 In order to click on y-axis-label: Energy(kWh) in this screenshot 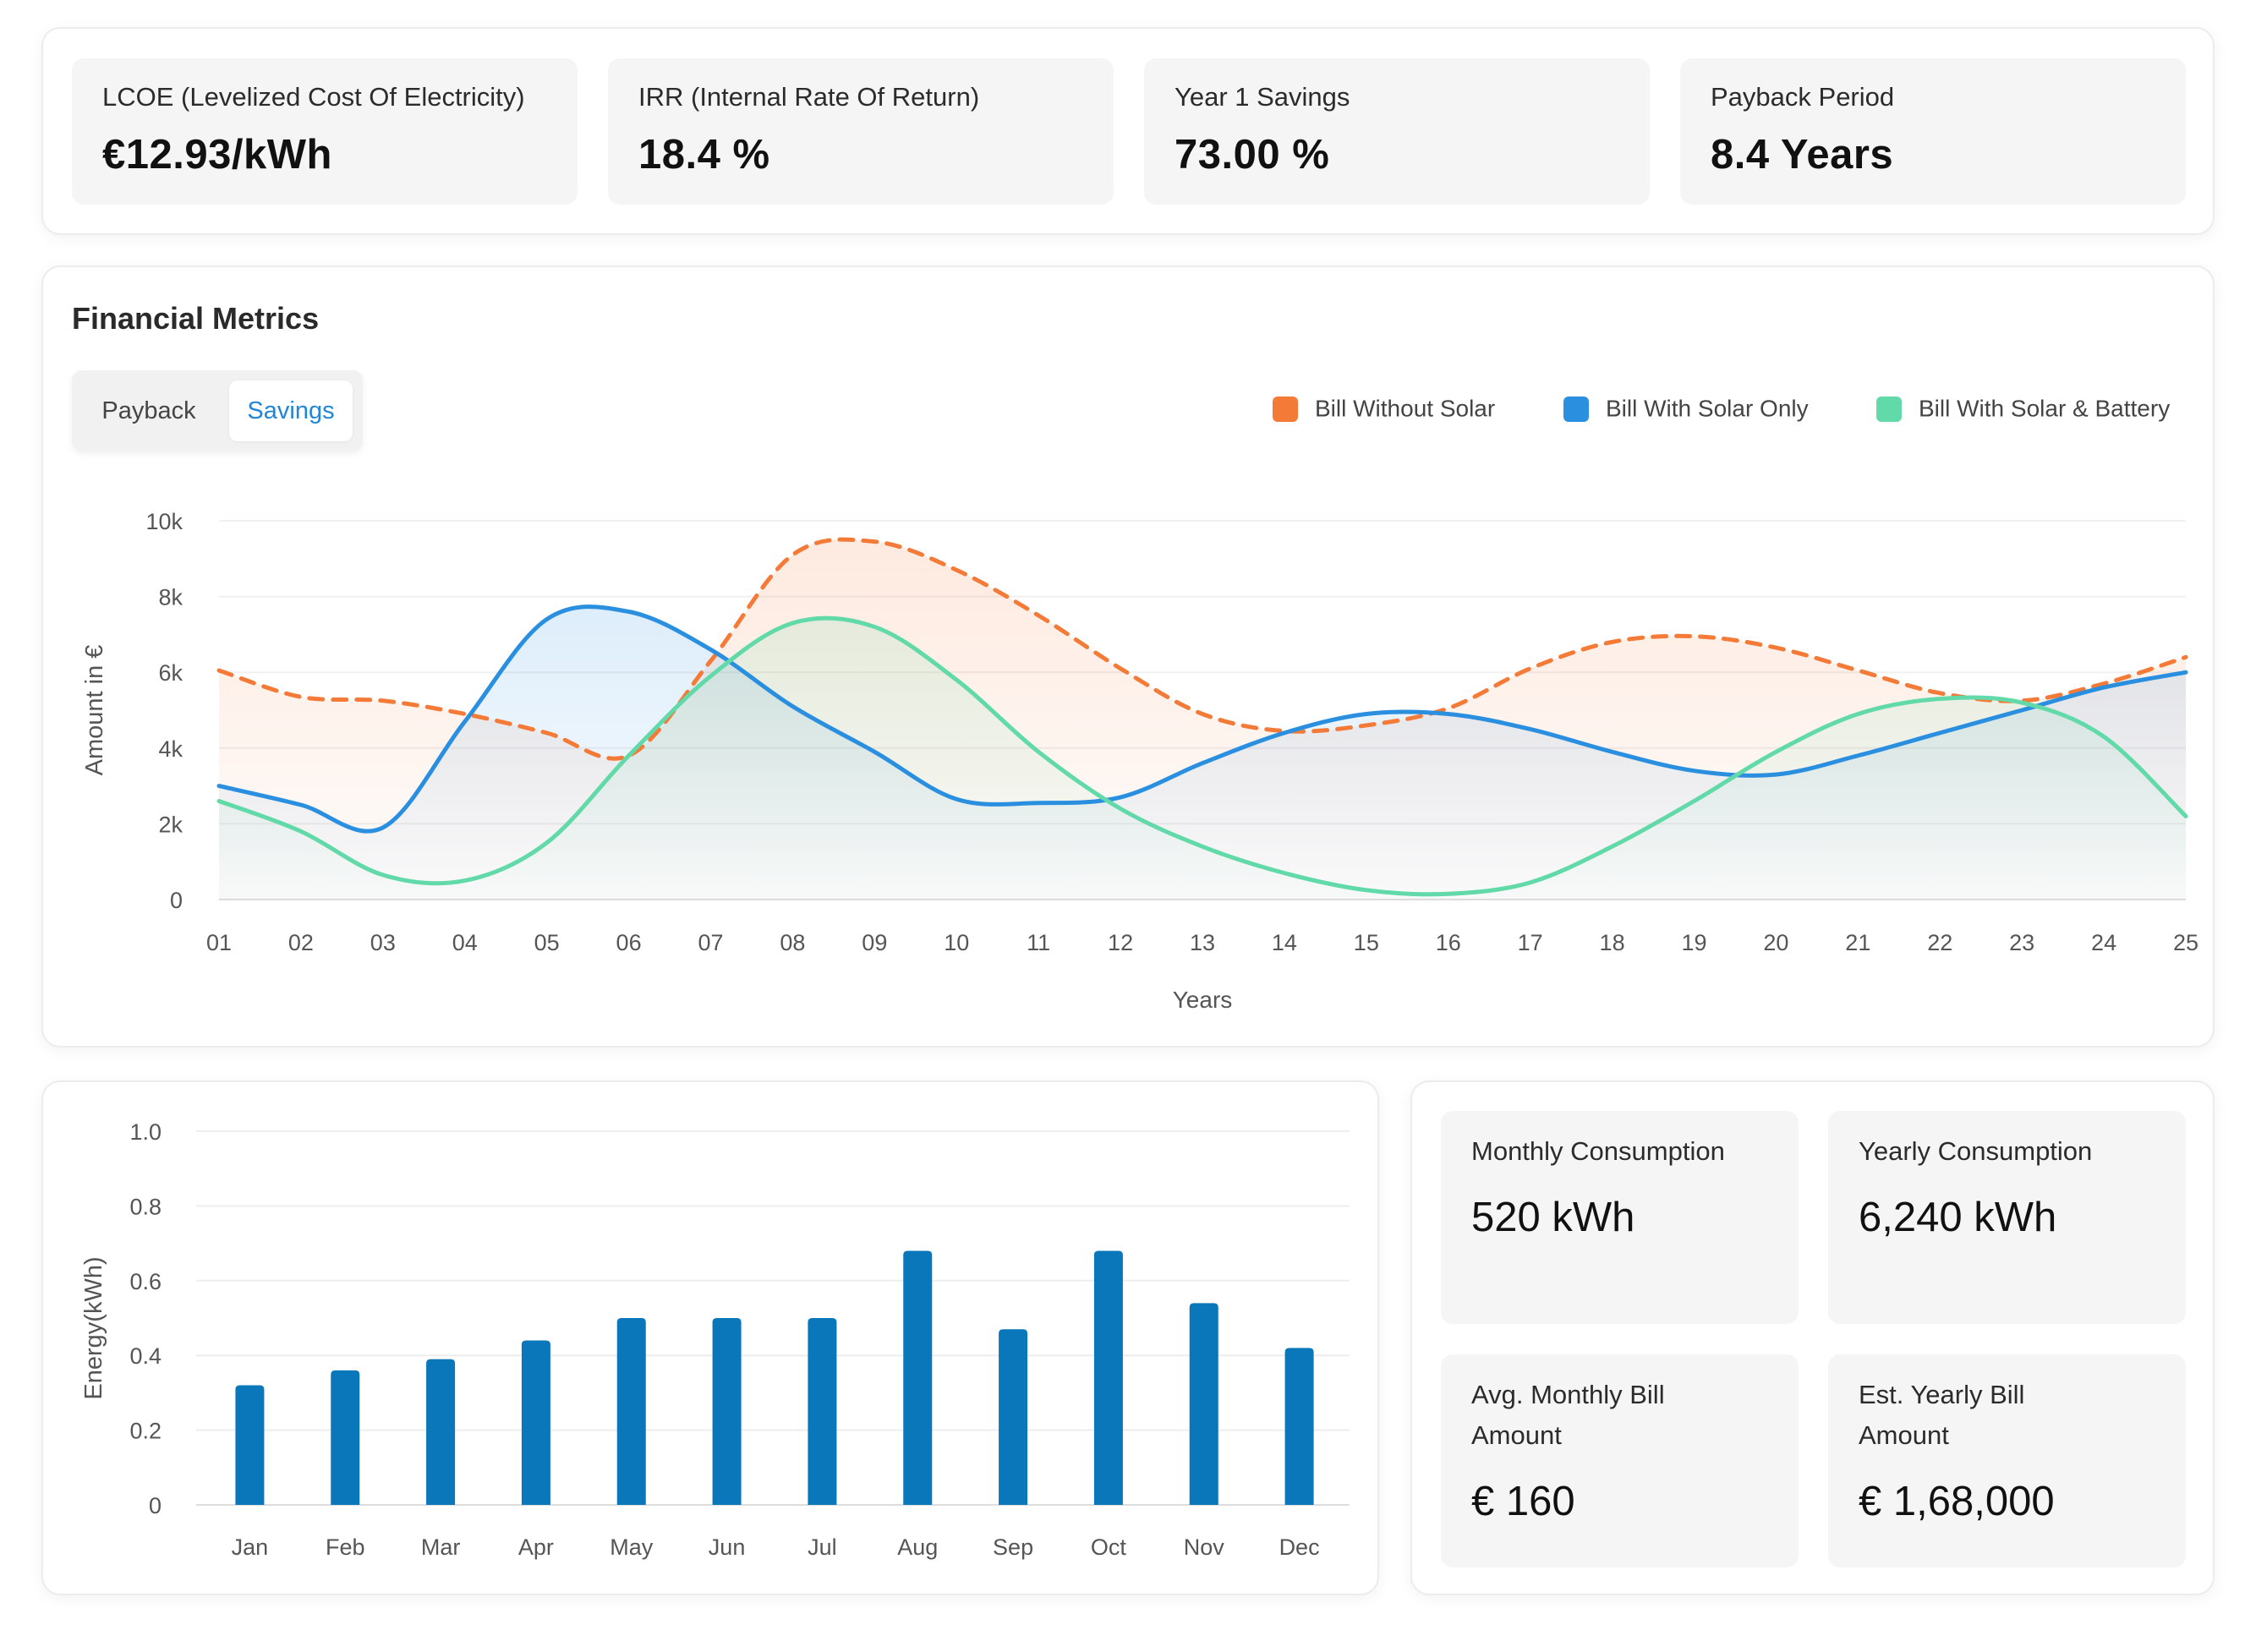, I will do `click(93, 1328)`.